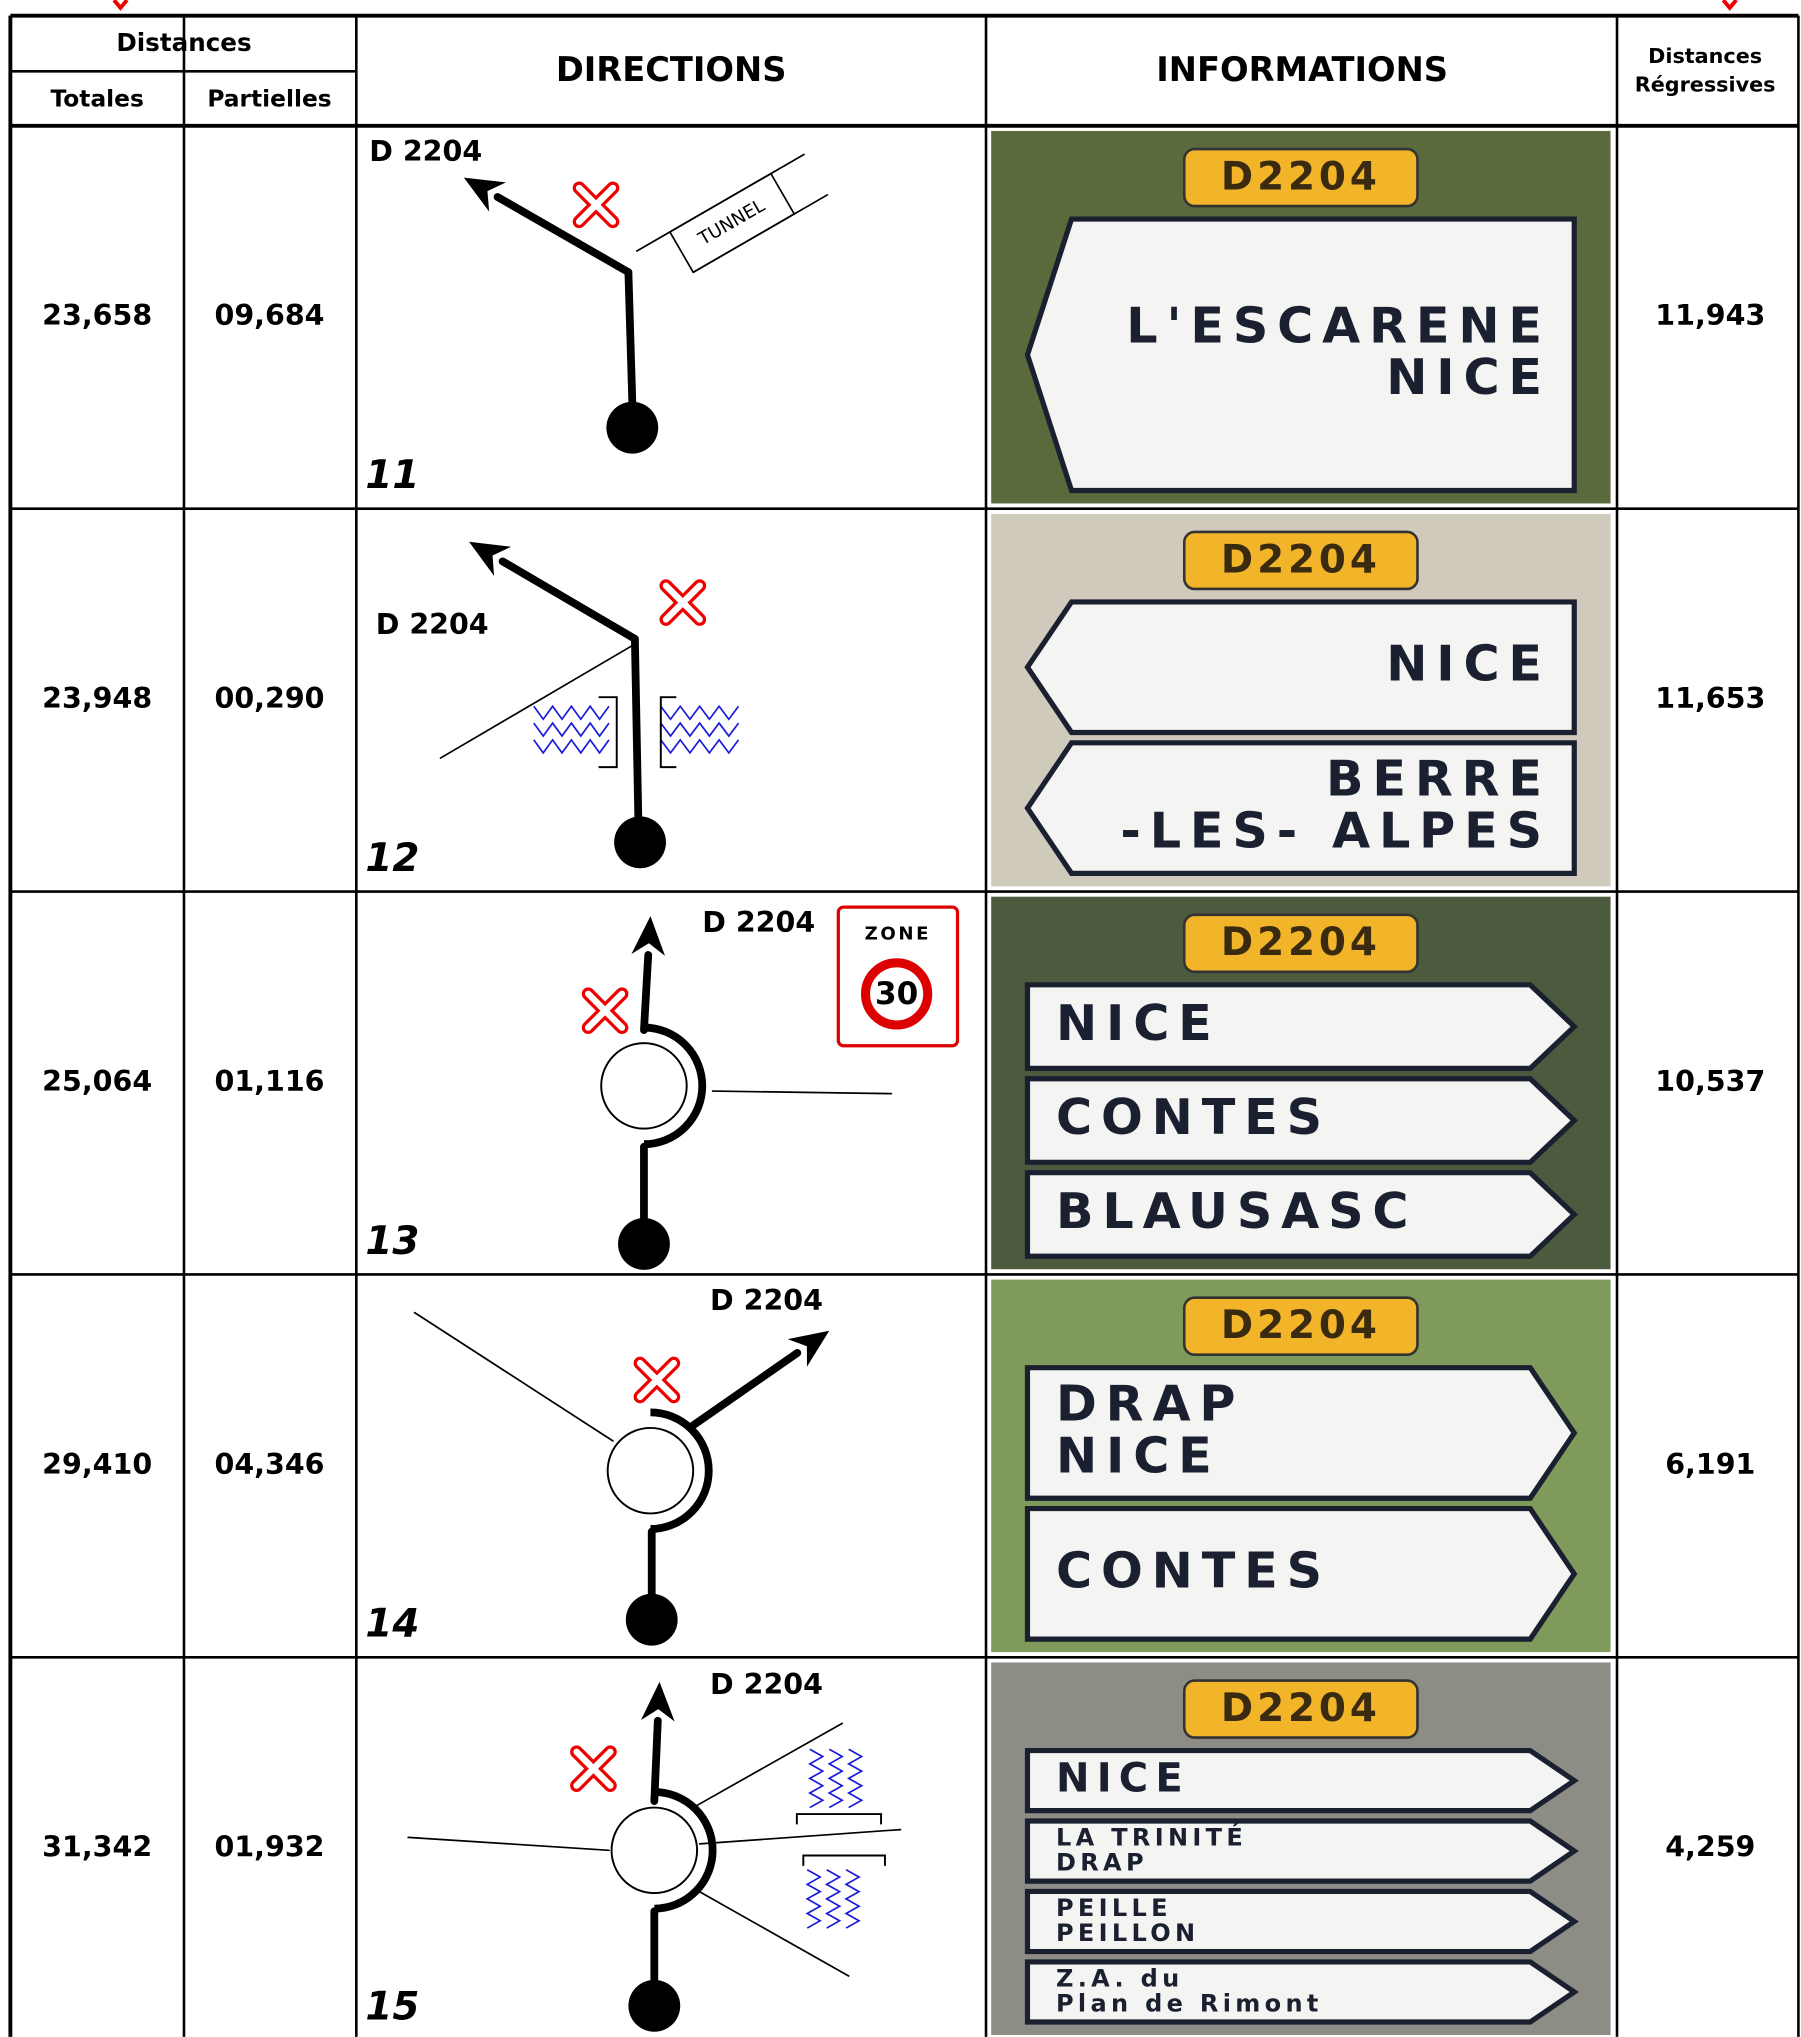 The width and height of the screenshot is (1801, 2037). I want to click on partielle: 01,116, so click(270, 1081).